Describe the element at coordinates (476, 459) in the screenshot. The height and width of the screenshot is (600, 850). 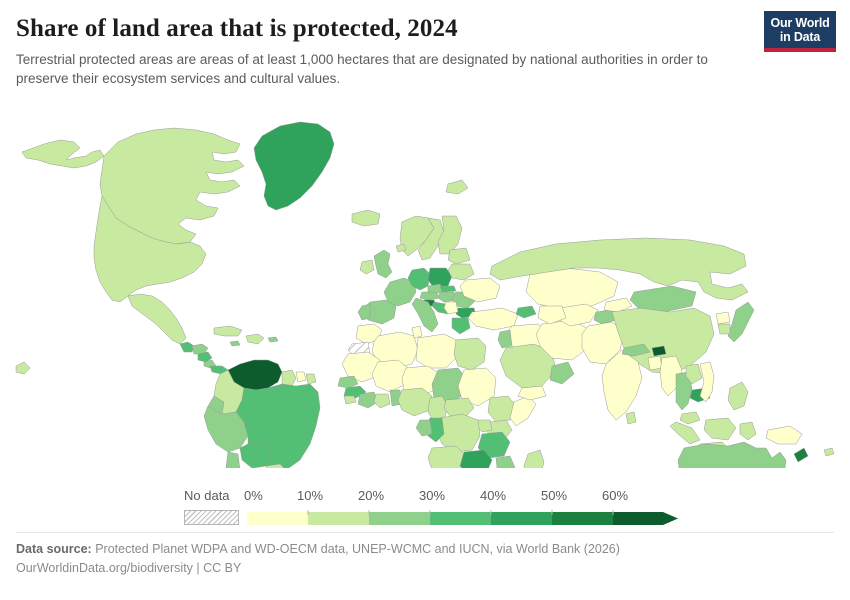
I see `country-zambia` at that location.